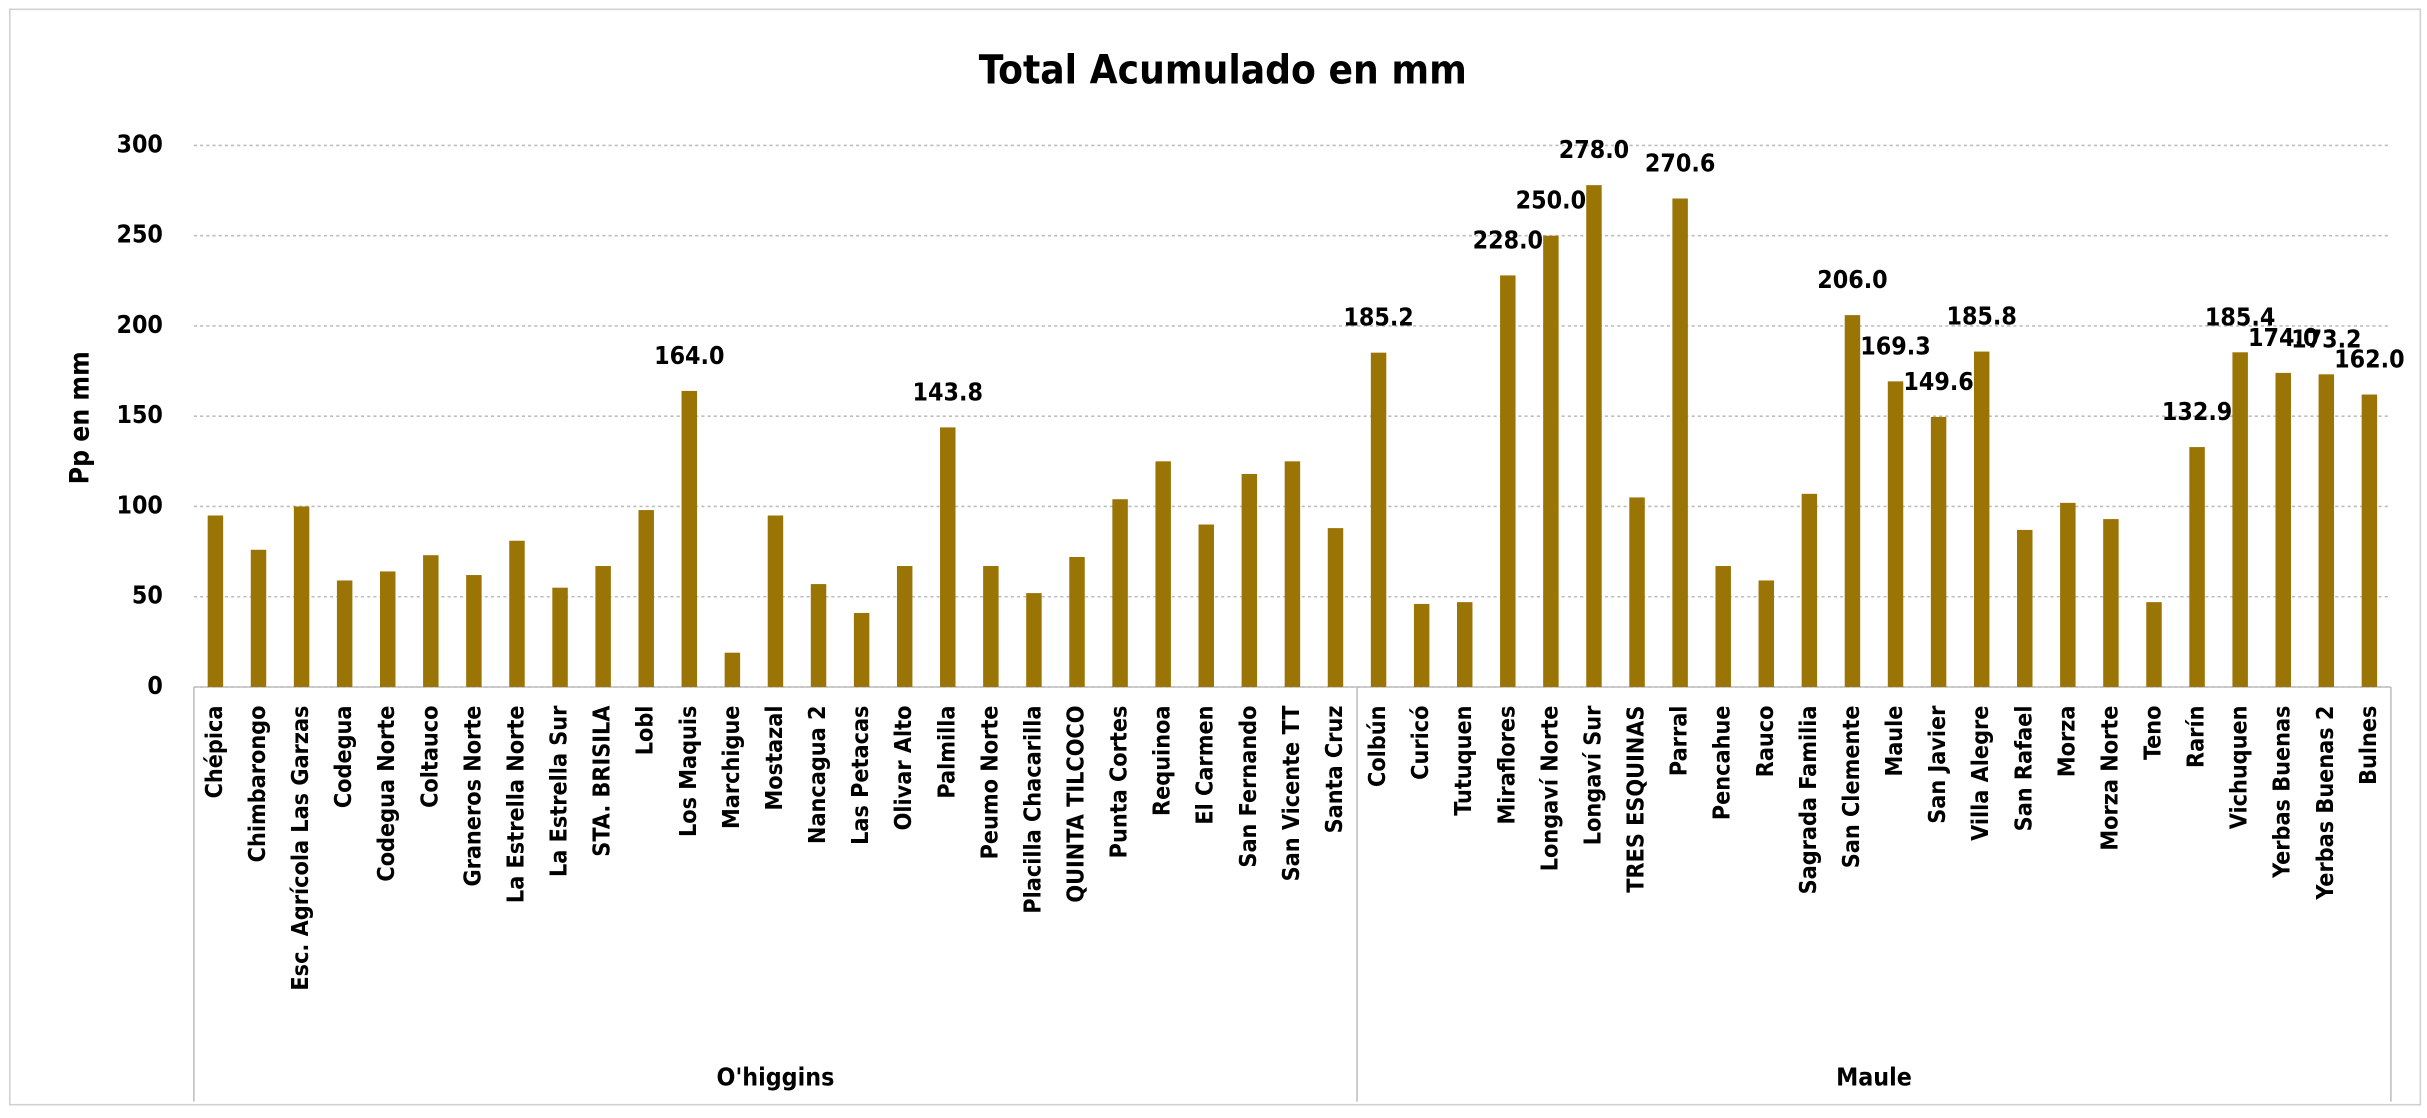 This screenshot has width=2427, height=1118. What do you see at coordinates (1895, 345) in the screenshot?
I see `data-label: 169.3` at bounding box center [1895, 345].